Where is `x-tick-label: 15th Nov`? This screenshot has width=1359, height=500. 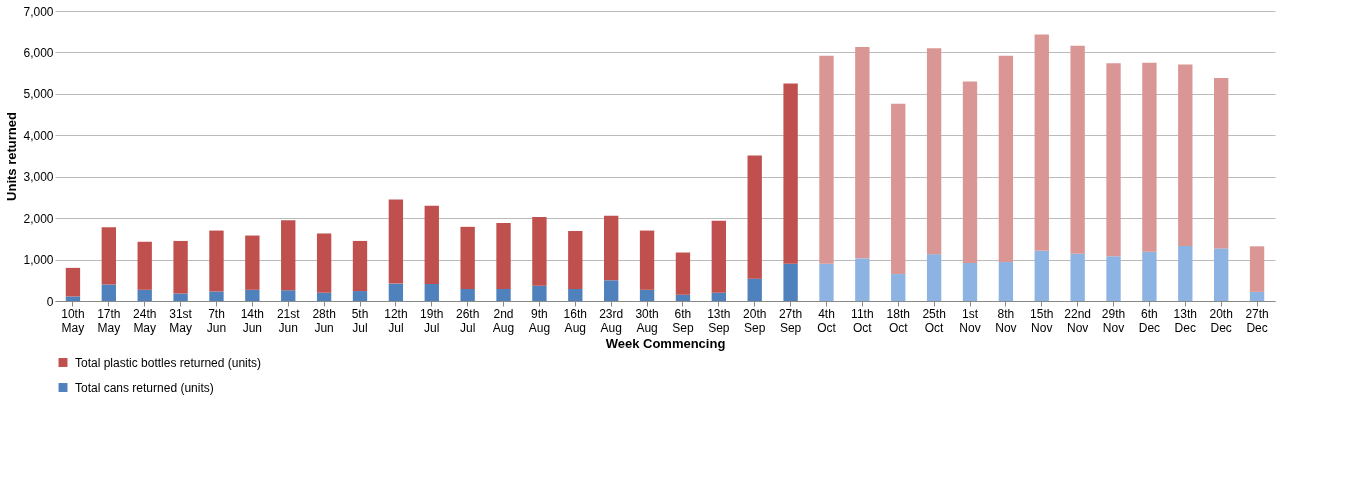 x-tick-label: 15th Nov is located at coordinates (1042, 320).